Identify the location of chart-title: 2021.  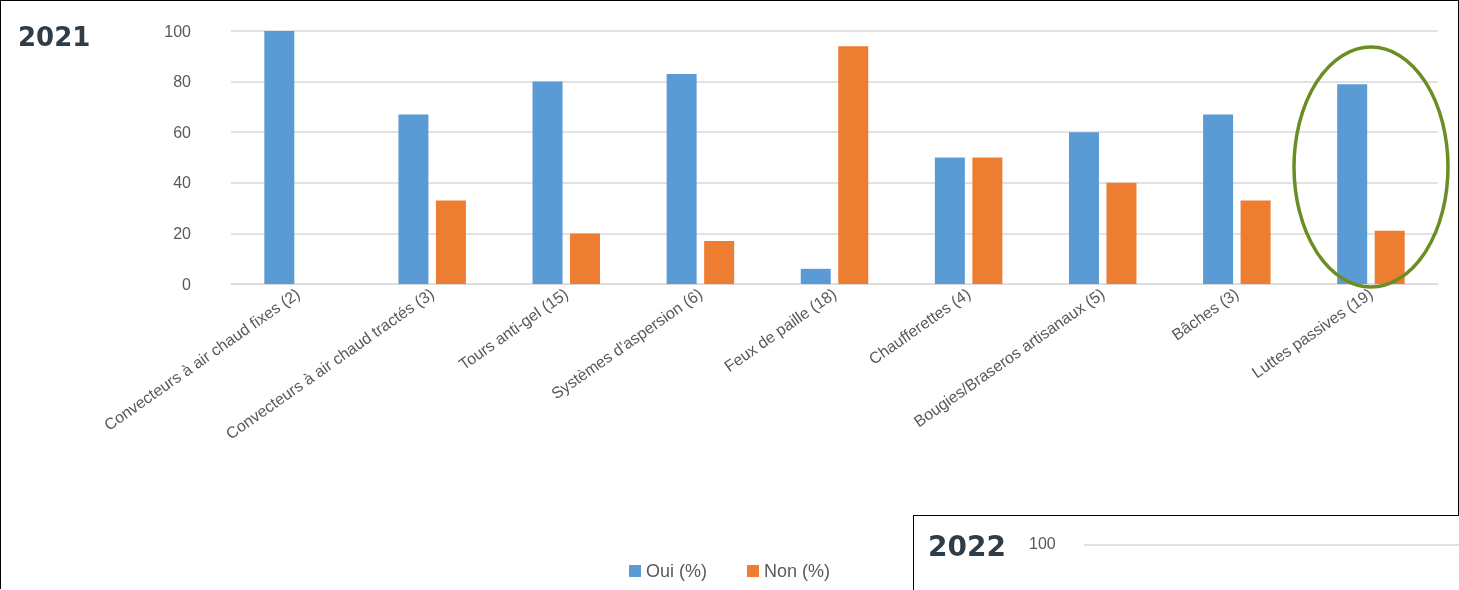
(54, 37).